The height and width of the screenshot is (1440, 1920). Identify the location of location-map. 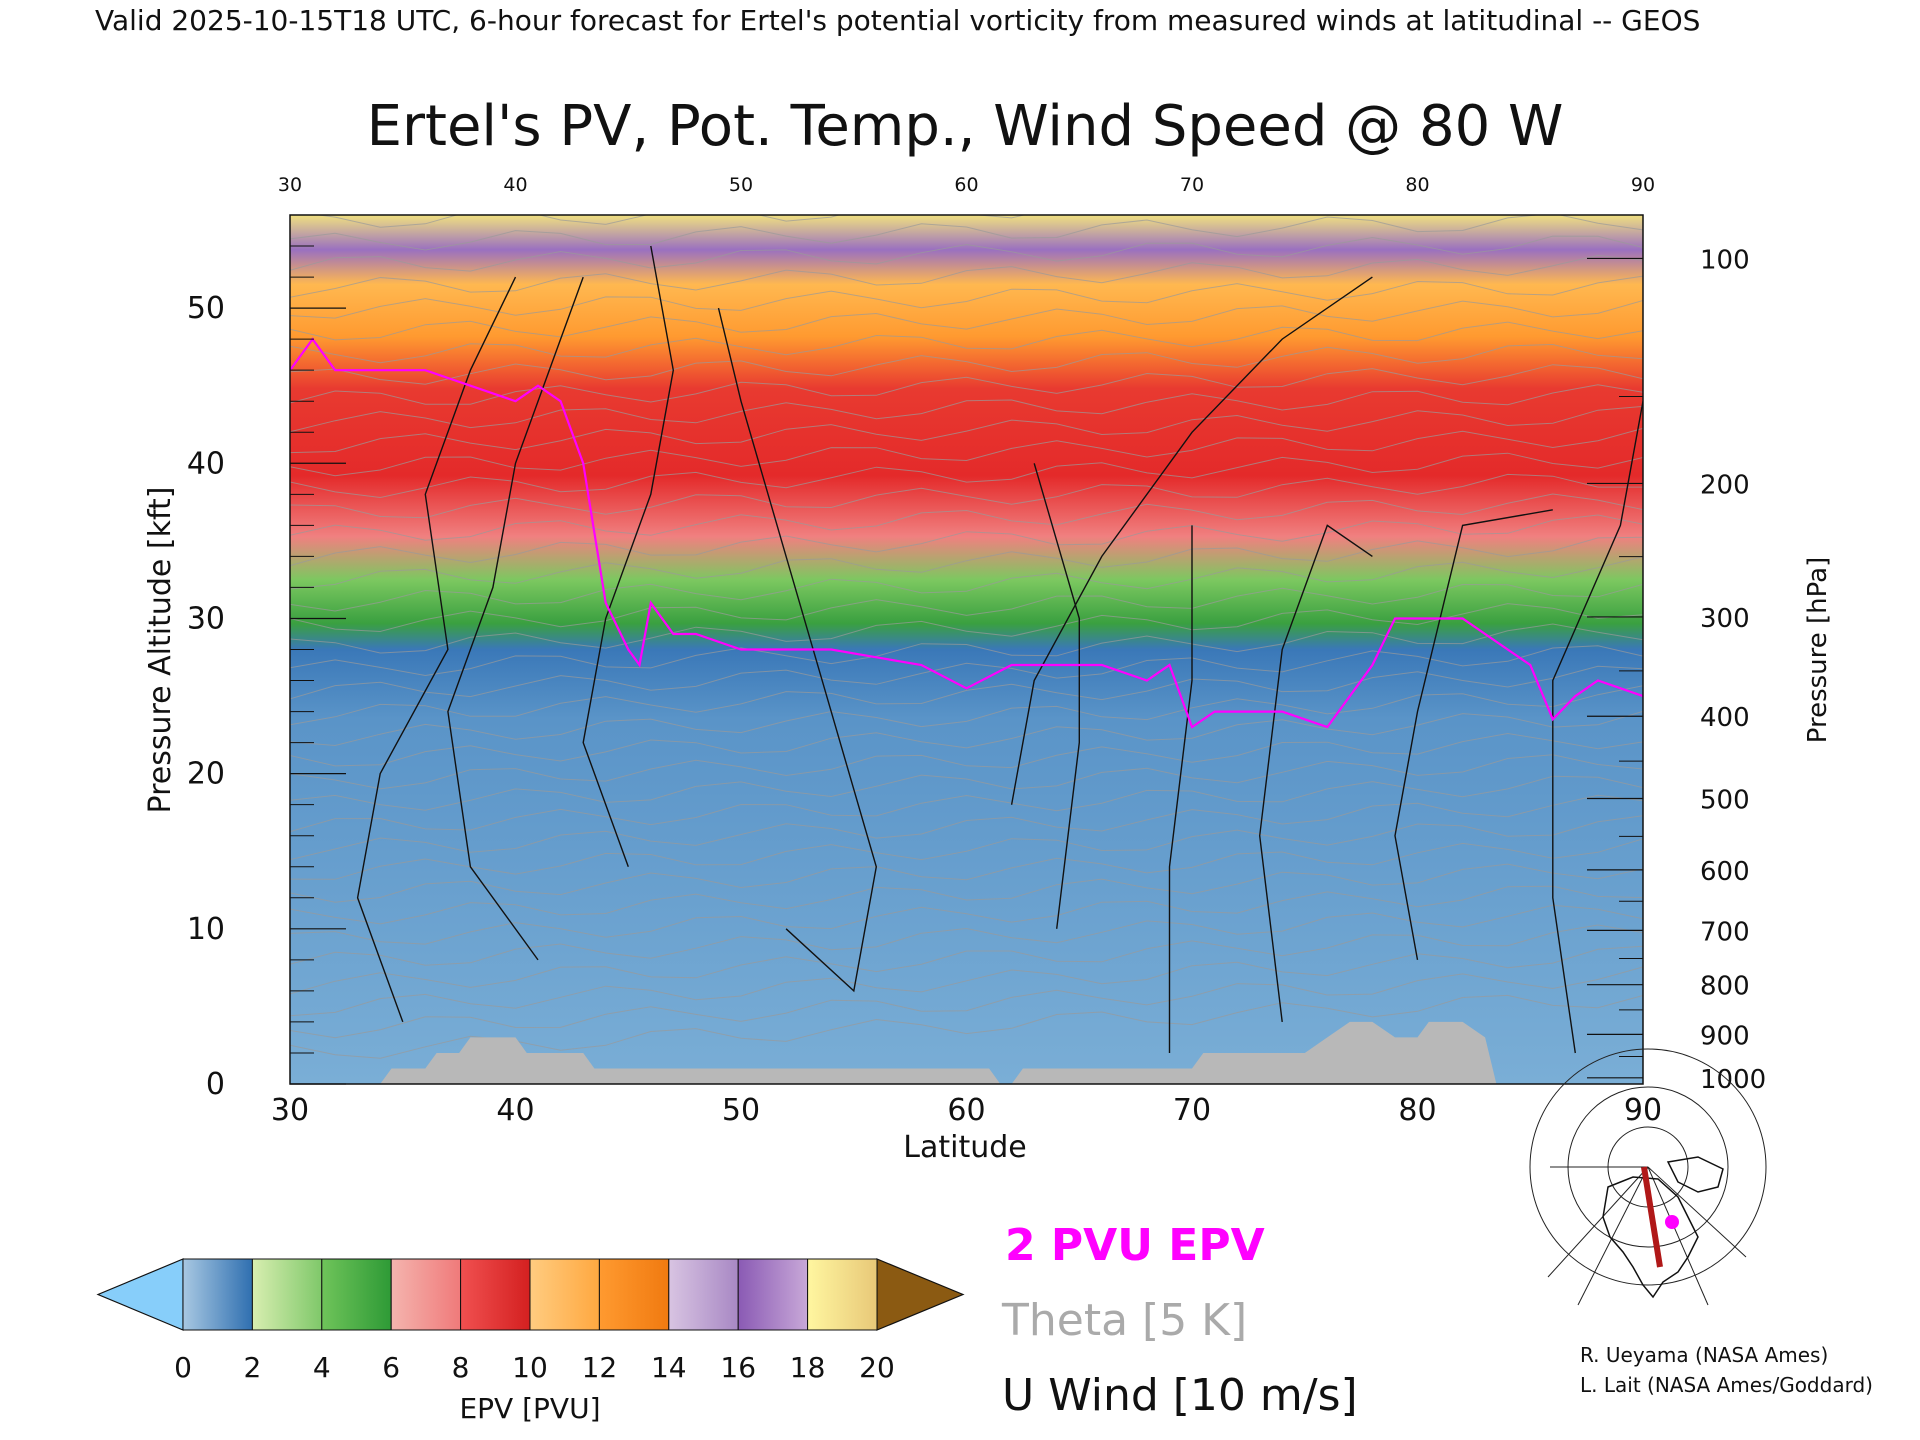
(1648, 1177).